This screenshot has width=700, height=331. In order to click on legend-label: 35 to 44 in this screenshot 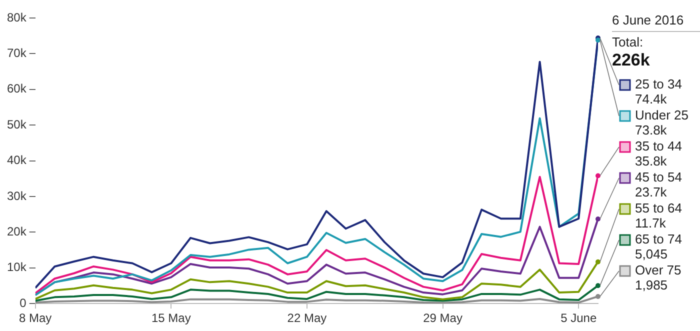, I will do `click(658, 146)`.